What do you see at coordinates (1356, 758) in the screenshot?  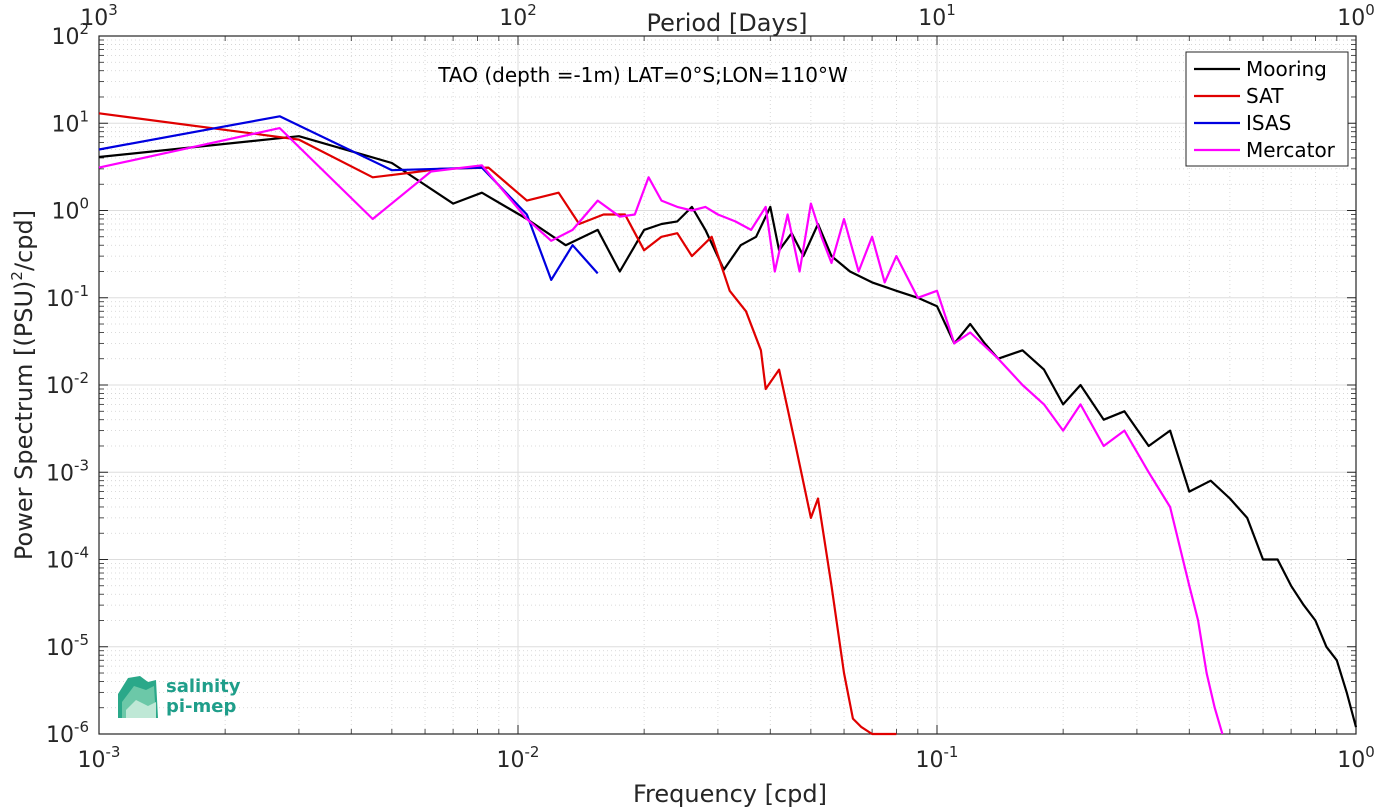 I see `x-tick-label: 10⁰` at bounding box center [1356, 758].